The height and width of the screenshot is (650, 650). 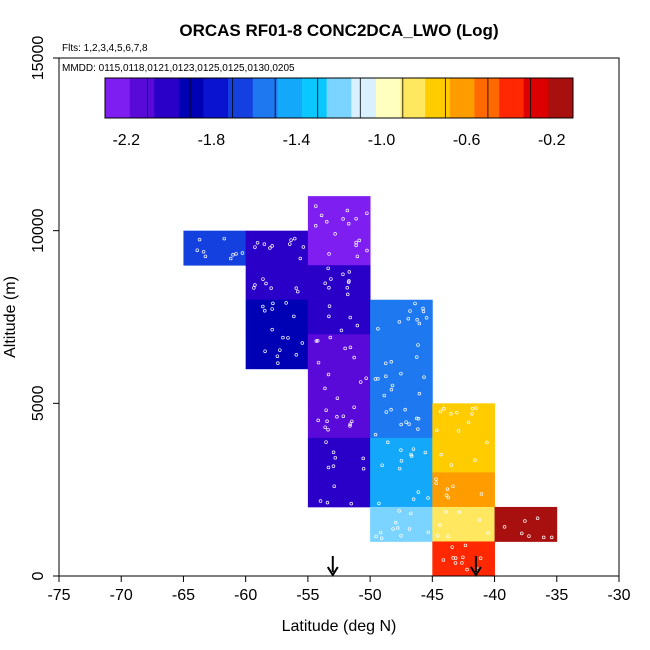 What do you see at coordinates (44, 308) in the screenshot?
I see `y-axis: 0 5000 10000 15000` at bounding box center [44, 308].